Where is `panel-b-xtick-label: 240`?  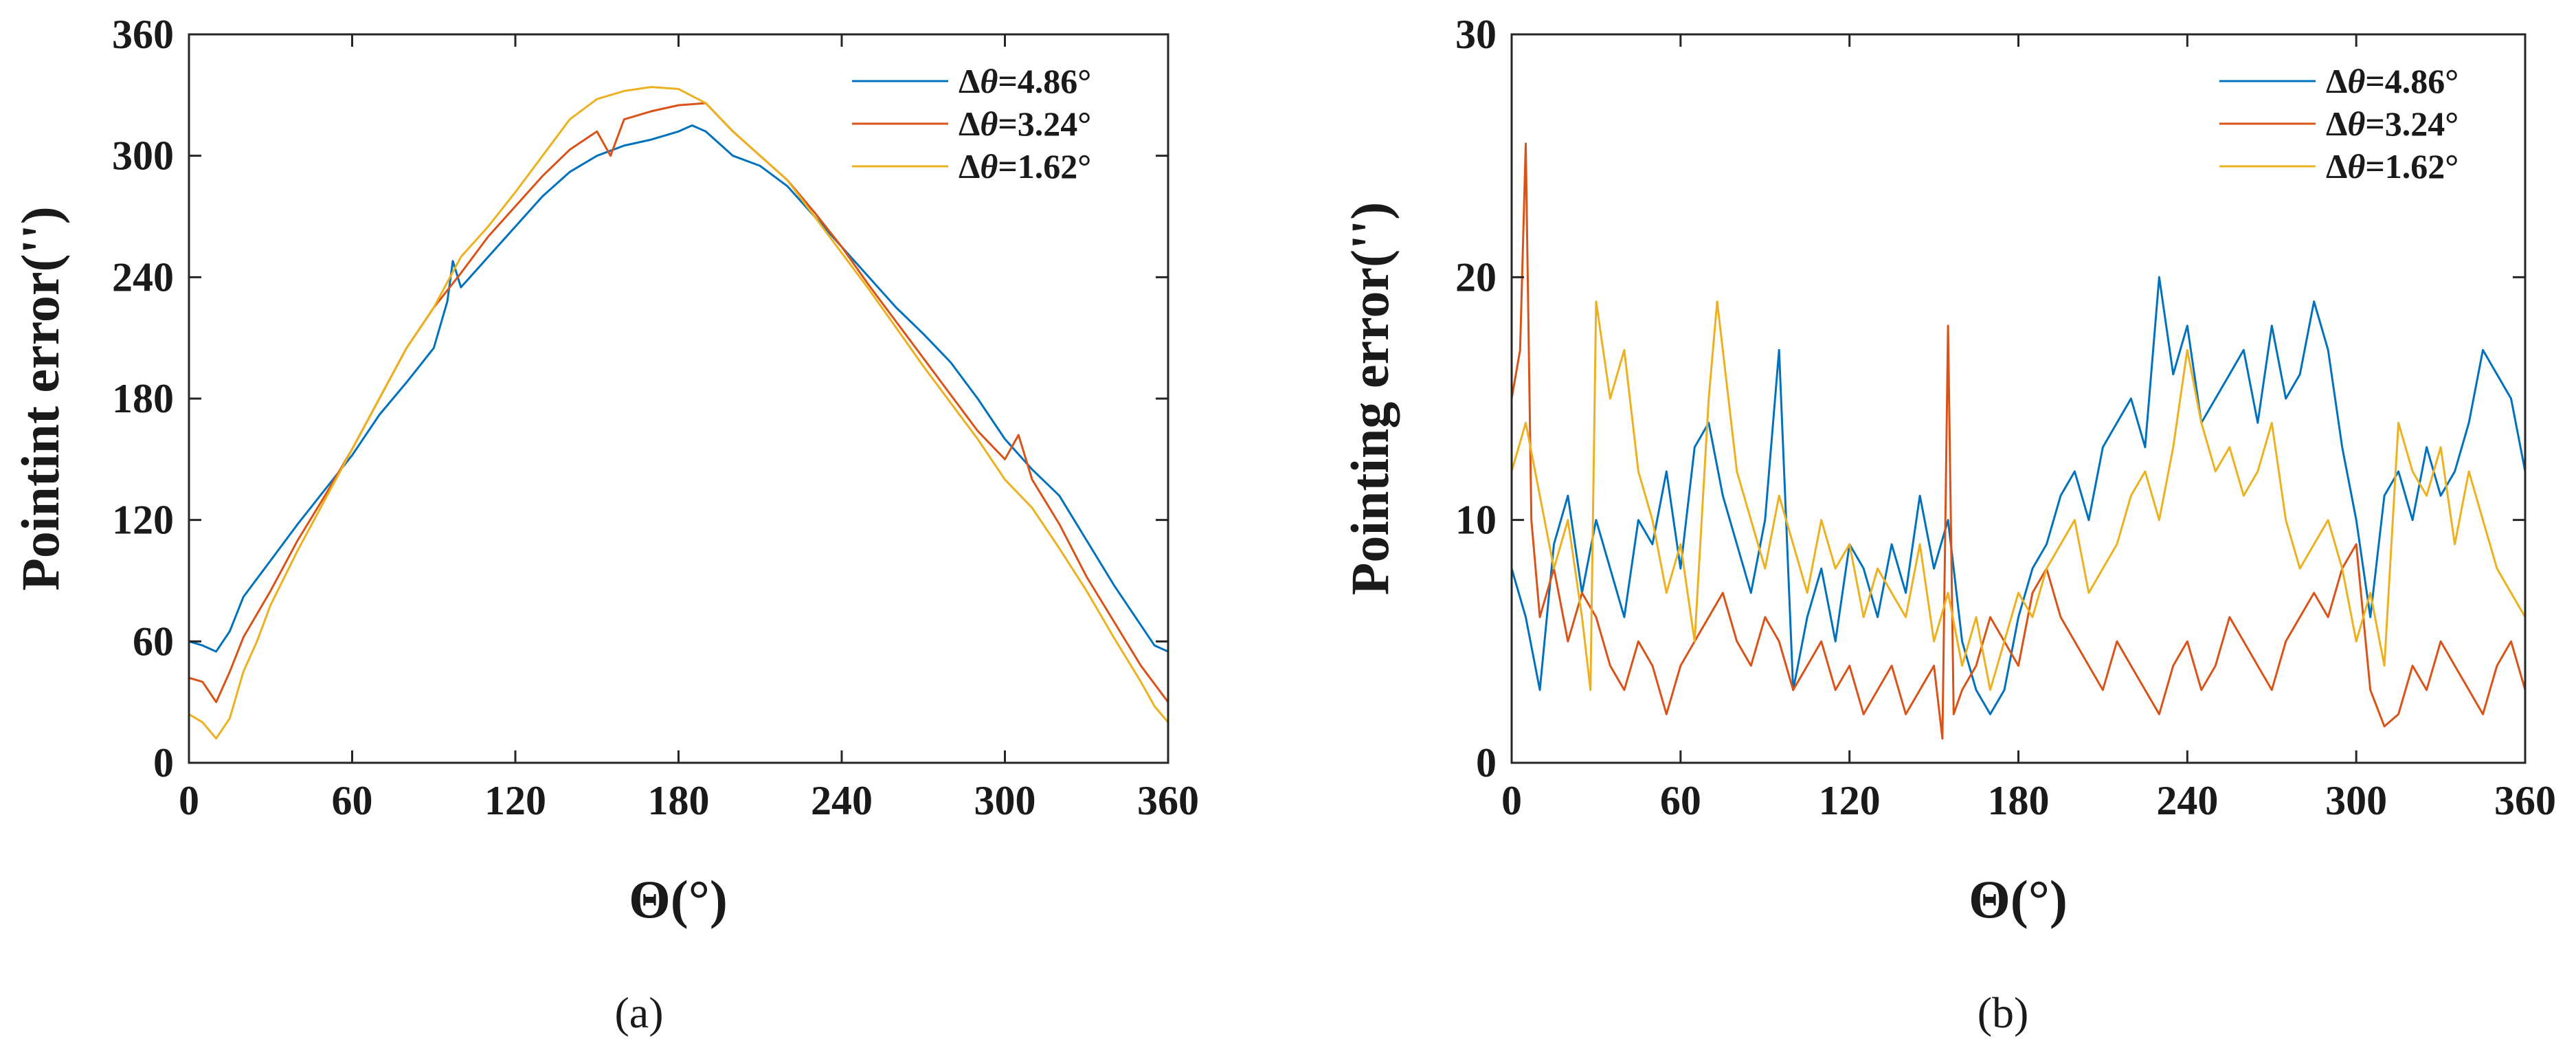 panel-b-xtick-label: 240 is located at coordinates (2187, 801).